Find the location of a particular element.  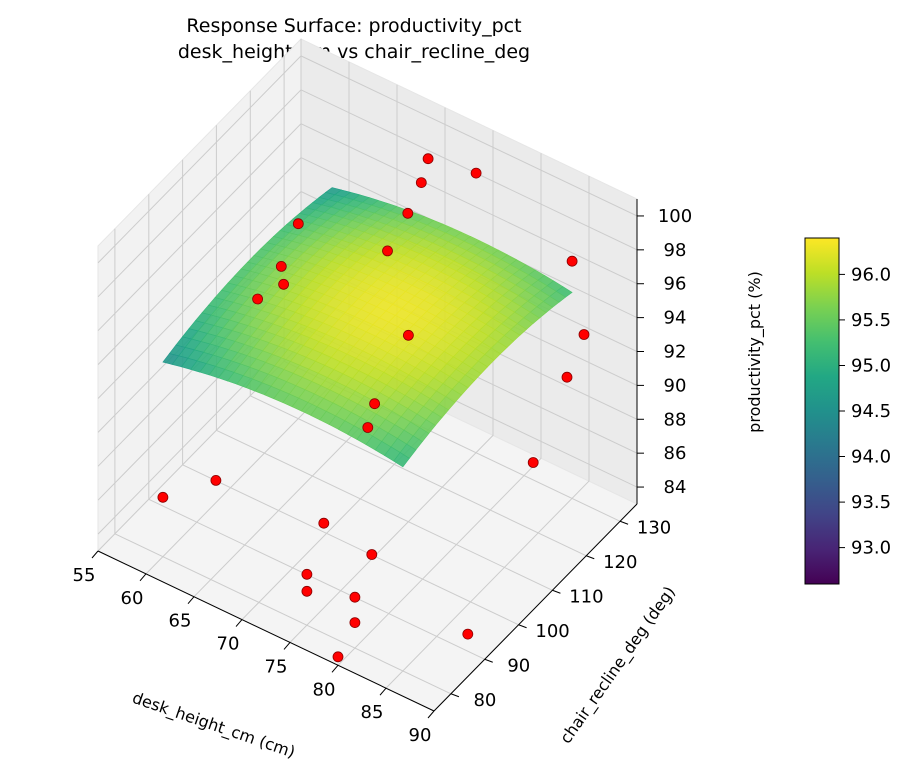

colorbar-ticks: 93.0 93.5 94.0 94.5 95.0 95.5 96.0 is located at coordinates (865, 411).